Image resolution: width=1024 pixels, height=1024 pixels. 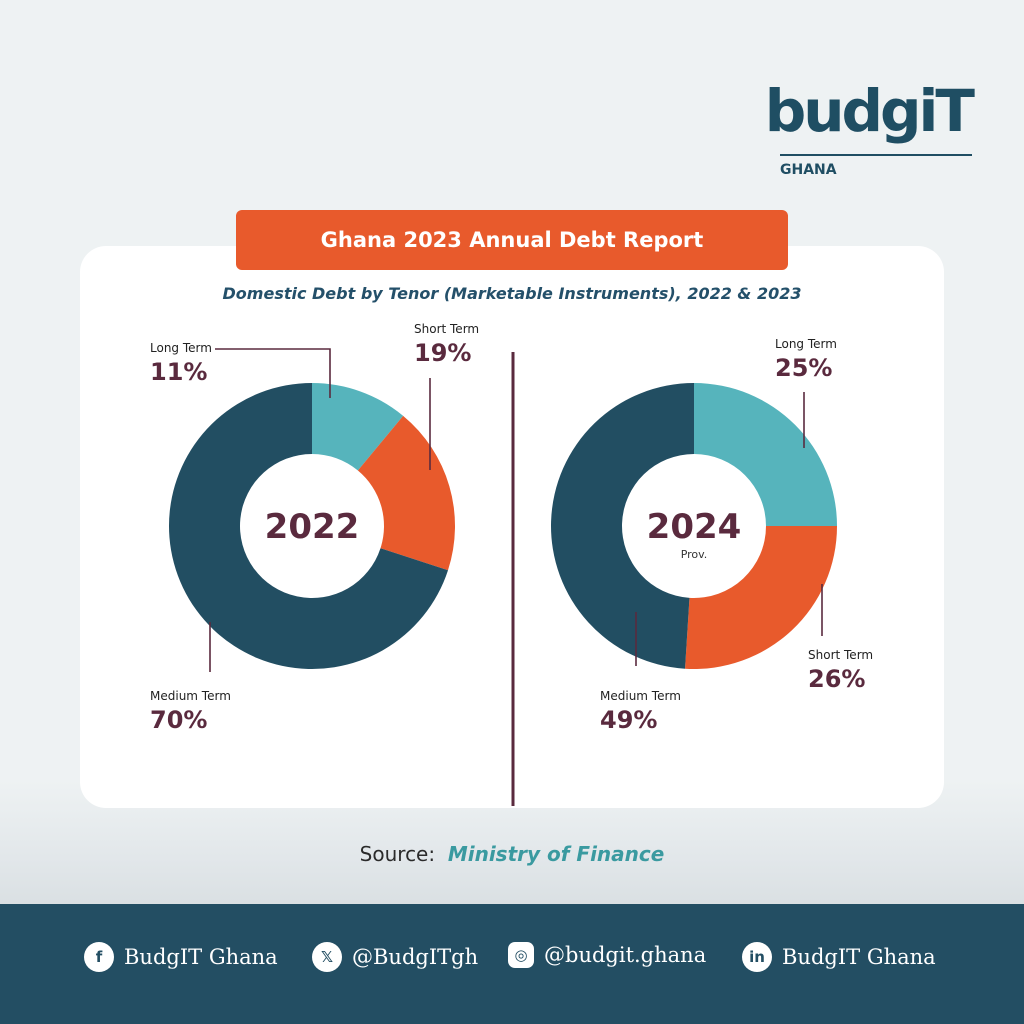 What do you see at coordinates (201, 957) in the screenshot?
I see `facebook-handle: BudgIT Ghana` at bounding box center [201, 957].